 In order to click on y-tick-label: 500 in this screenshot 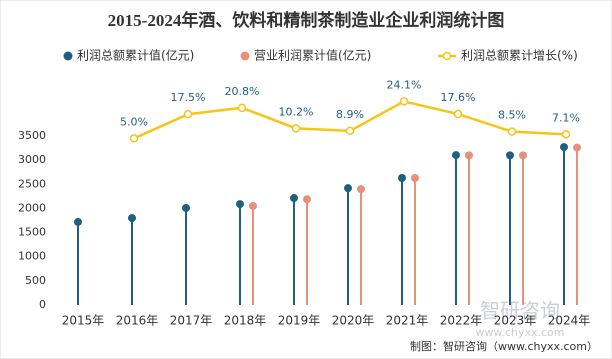, I will do `click(35, 280)`.